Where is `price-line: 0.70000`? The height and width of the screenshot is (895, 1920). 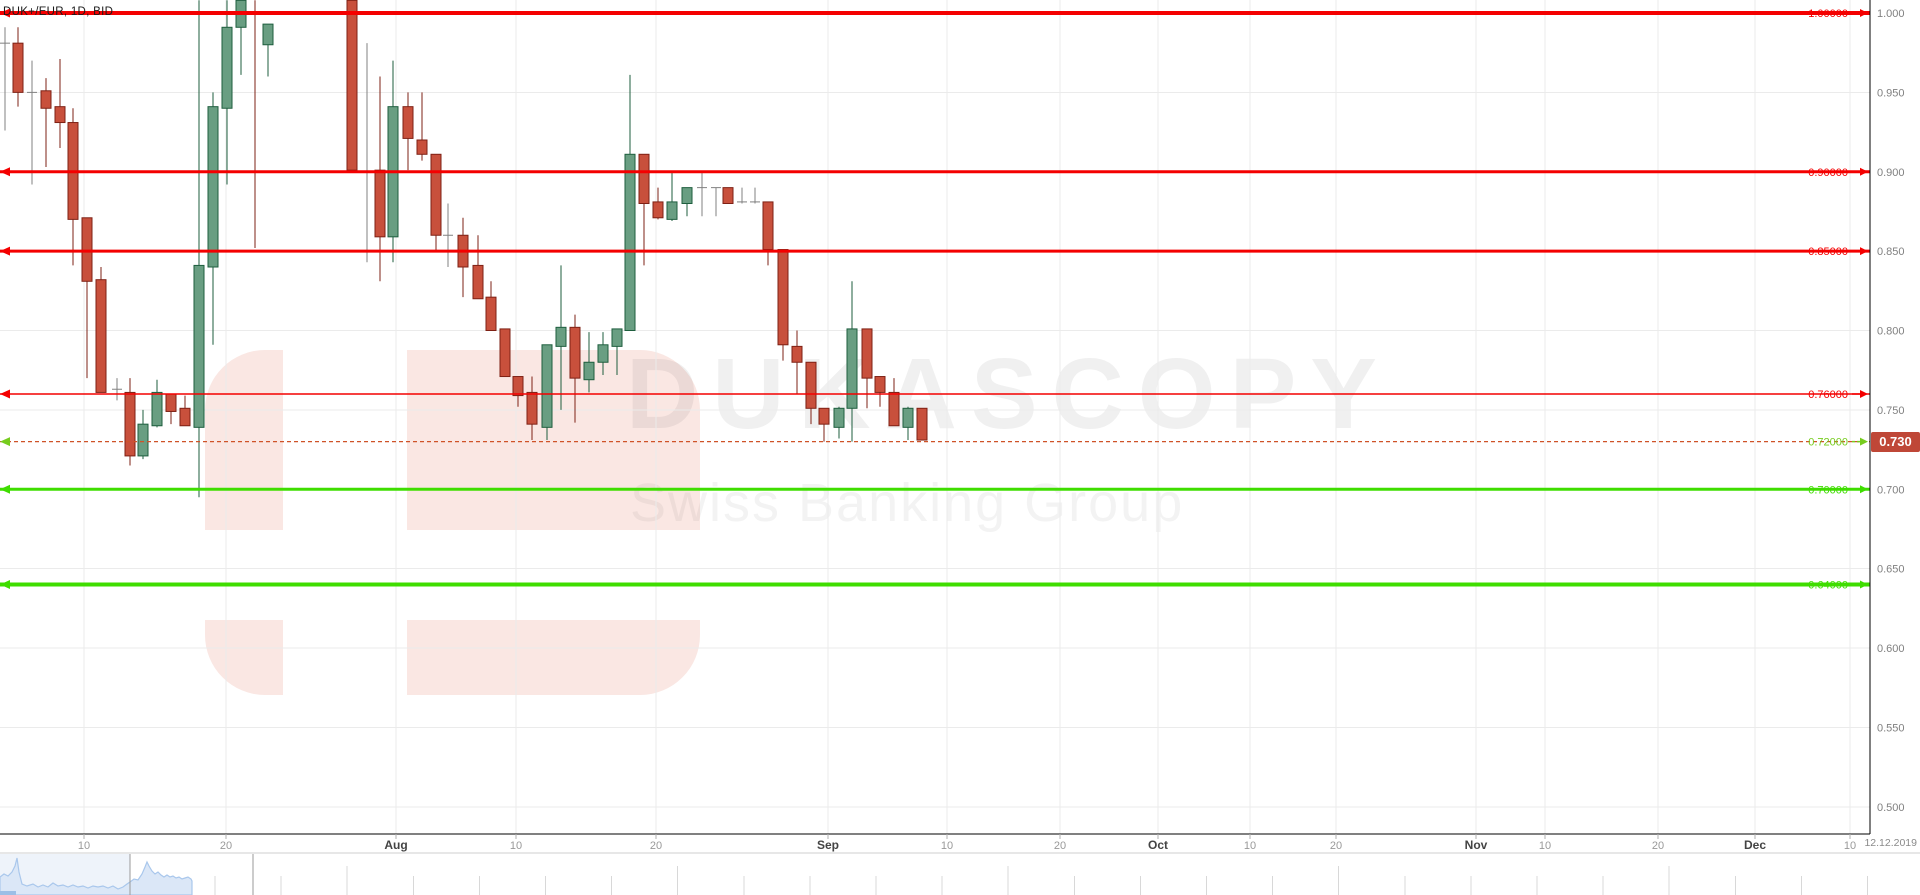 price-line: 0.70000 is located at coordinates (935, 490).